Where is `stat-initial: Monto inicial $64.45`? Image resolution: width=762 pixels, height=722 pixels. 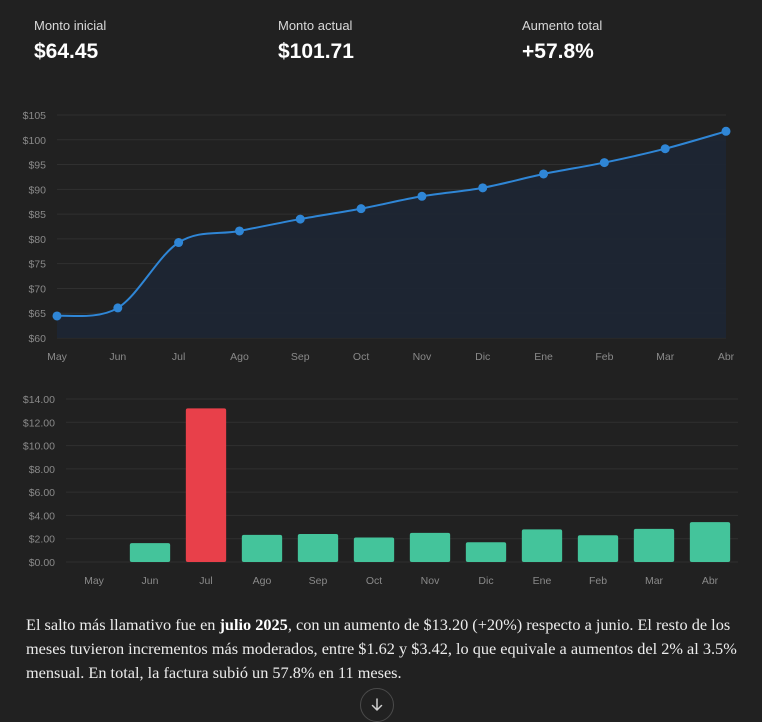
stat-initial: Monto inicial $64.45 is located at coordinates (70, 41).